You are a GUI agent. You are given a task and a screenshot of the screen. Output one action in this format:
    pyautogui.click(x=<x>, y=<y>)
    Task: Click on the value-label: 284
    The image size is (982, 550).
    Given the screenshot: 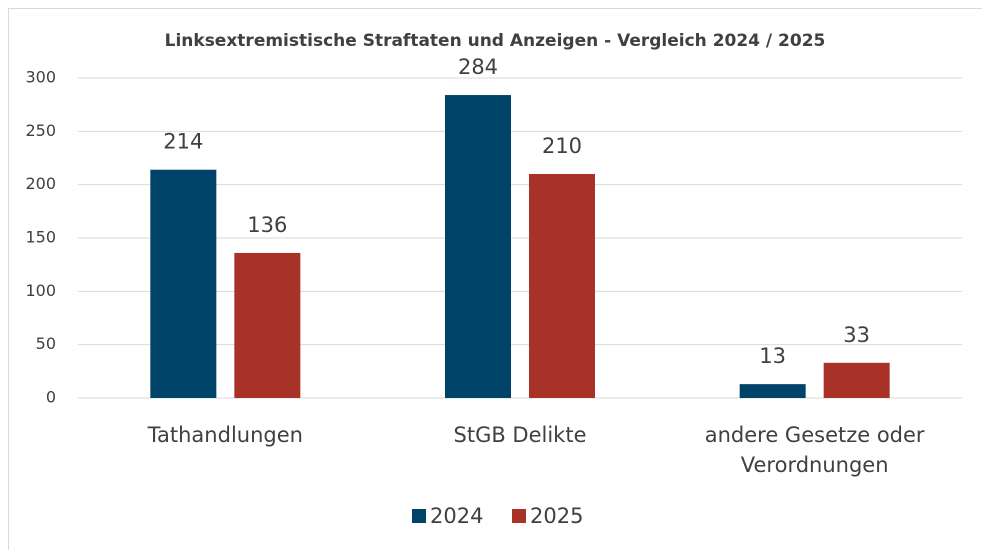 What is the action you would take?
    pyautogui.click(x=478, y=67)
    